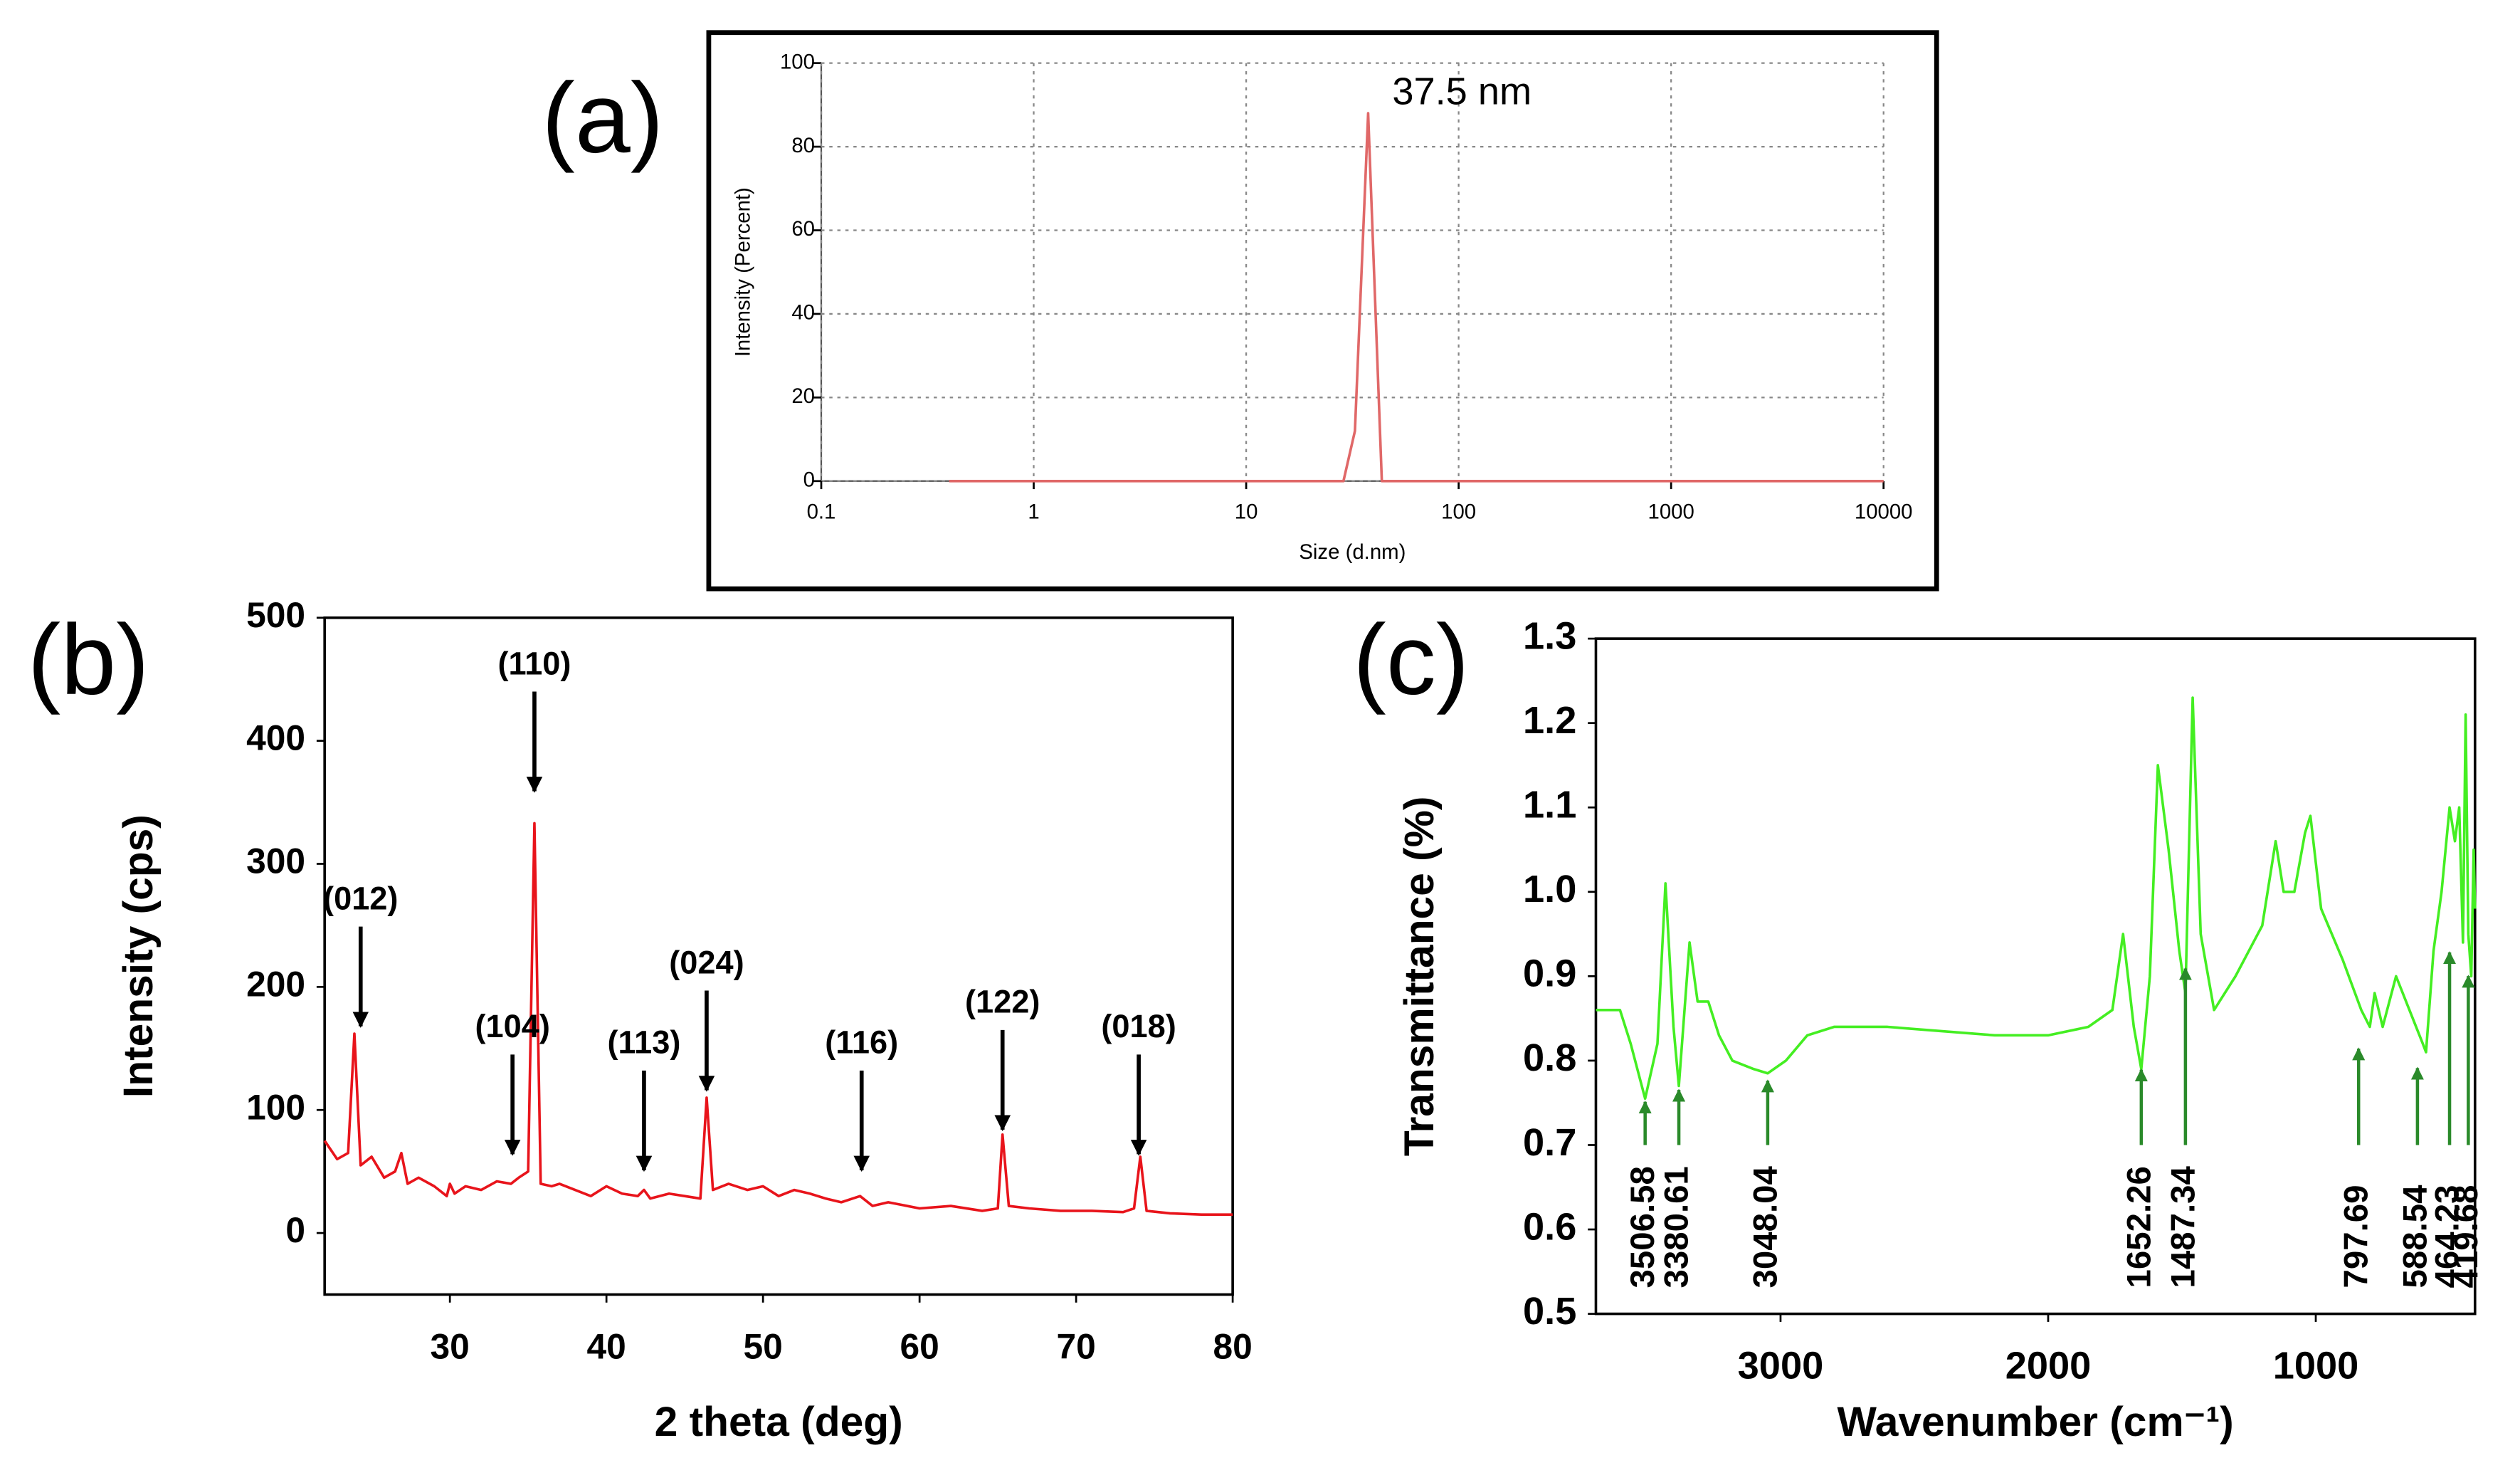 The height and width of the screenshot is (1475, 2520). I want to click on annotation: (116), so click(861, 1042).